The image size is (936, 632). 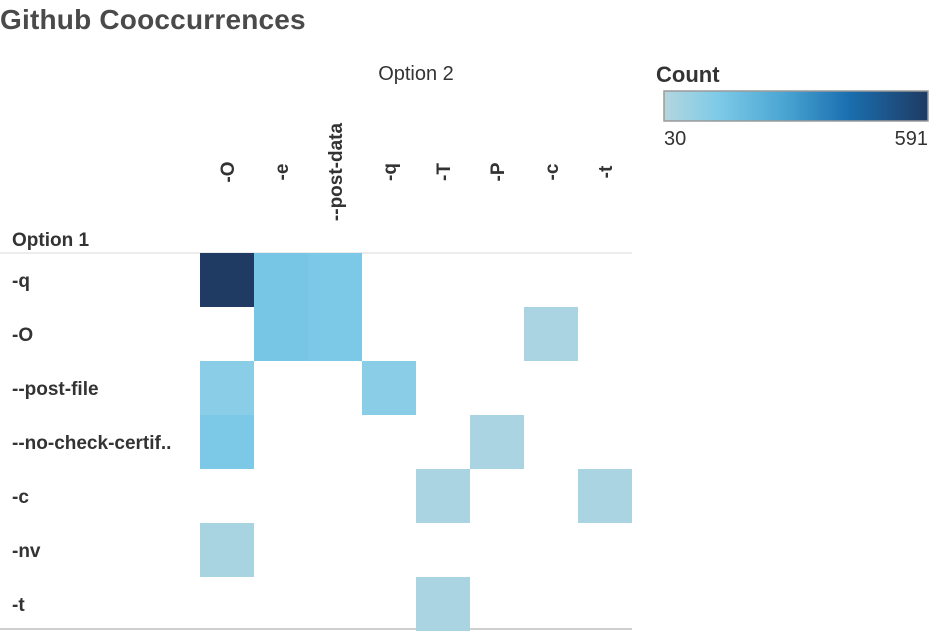 I want to click on y-tick-label: -t, so click(x=18, y=605).